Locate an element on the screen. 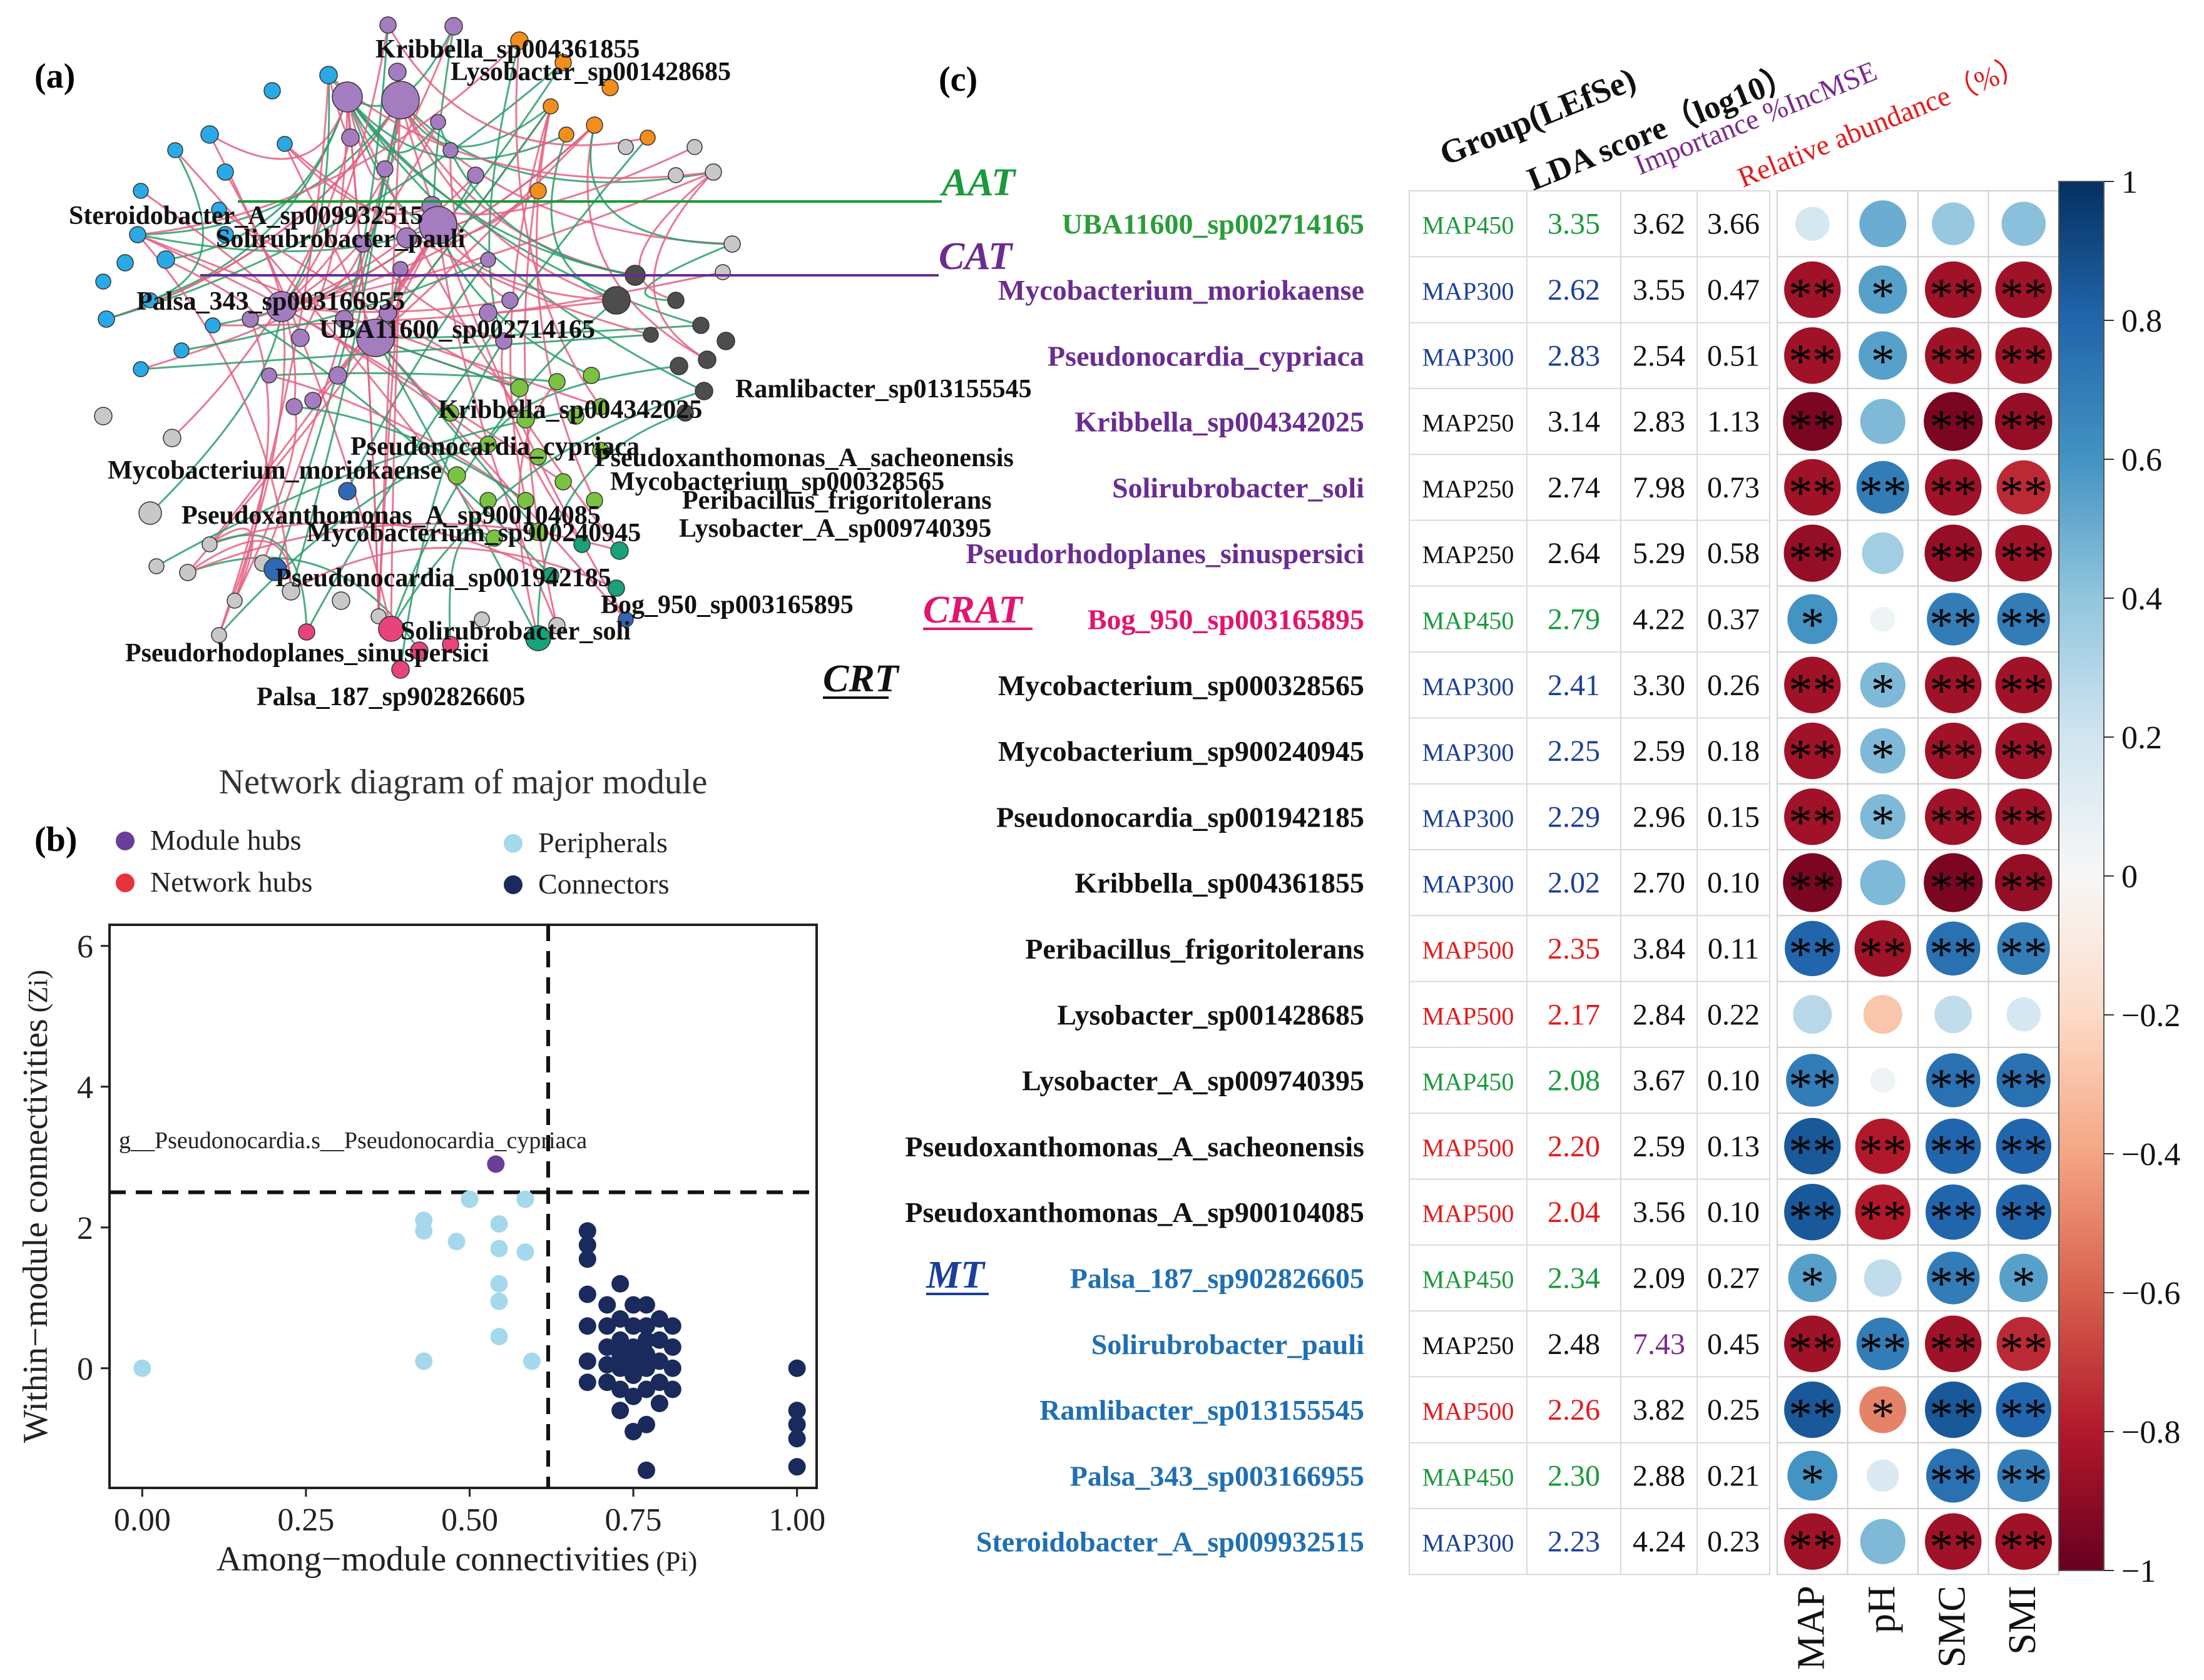  legend-label: Module hubs is located at coordinates (226, 840).